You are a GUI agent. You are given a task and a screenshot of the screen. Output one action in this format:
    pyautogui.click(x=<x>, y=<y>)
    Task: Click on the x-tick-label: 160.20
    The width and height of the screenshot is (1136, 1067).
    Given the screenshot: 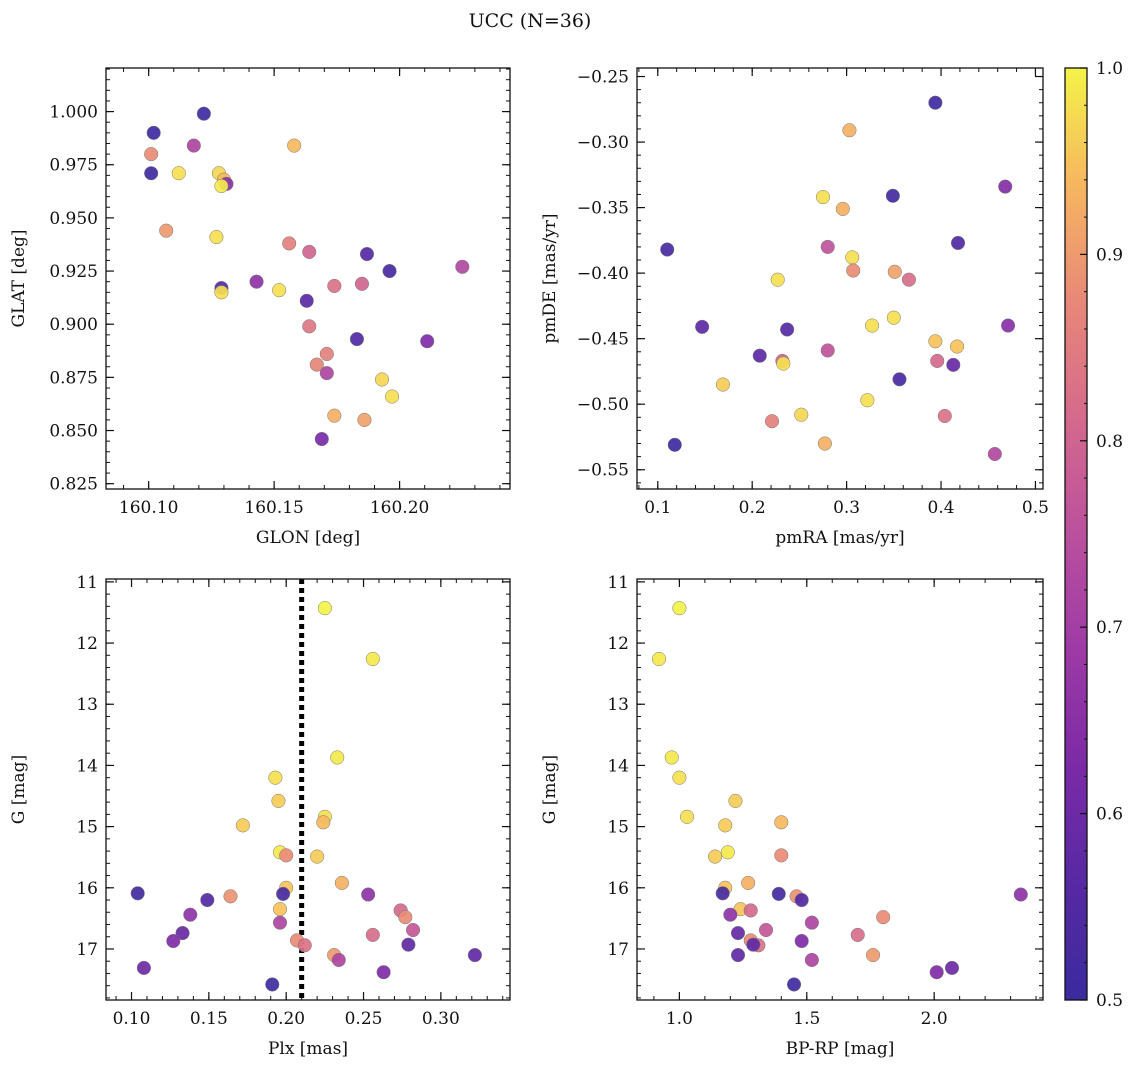 What is the action you would take?
    pyautogui.click(x=399, y=508)
    